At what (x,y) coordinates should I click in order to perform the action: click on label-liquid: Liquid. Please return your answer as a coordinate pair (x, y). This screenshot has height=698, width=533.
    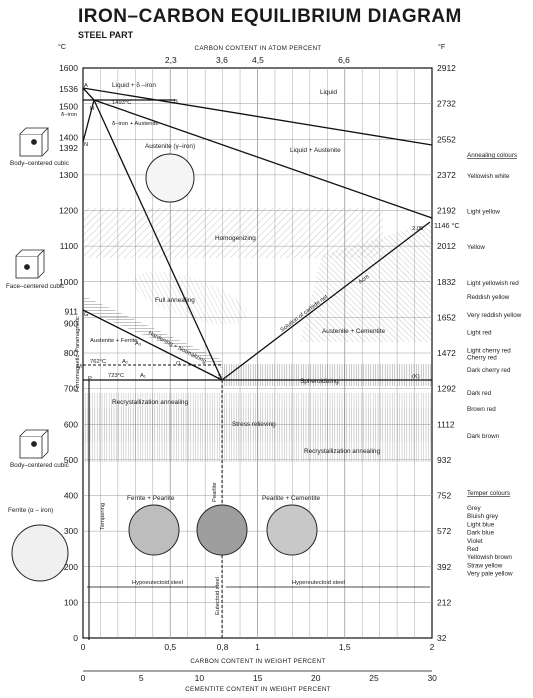
    Looking at the image, I should click on (329, 92).